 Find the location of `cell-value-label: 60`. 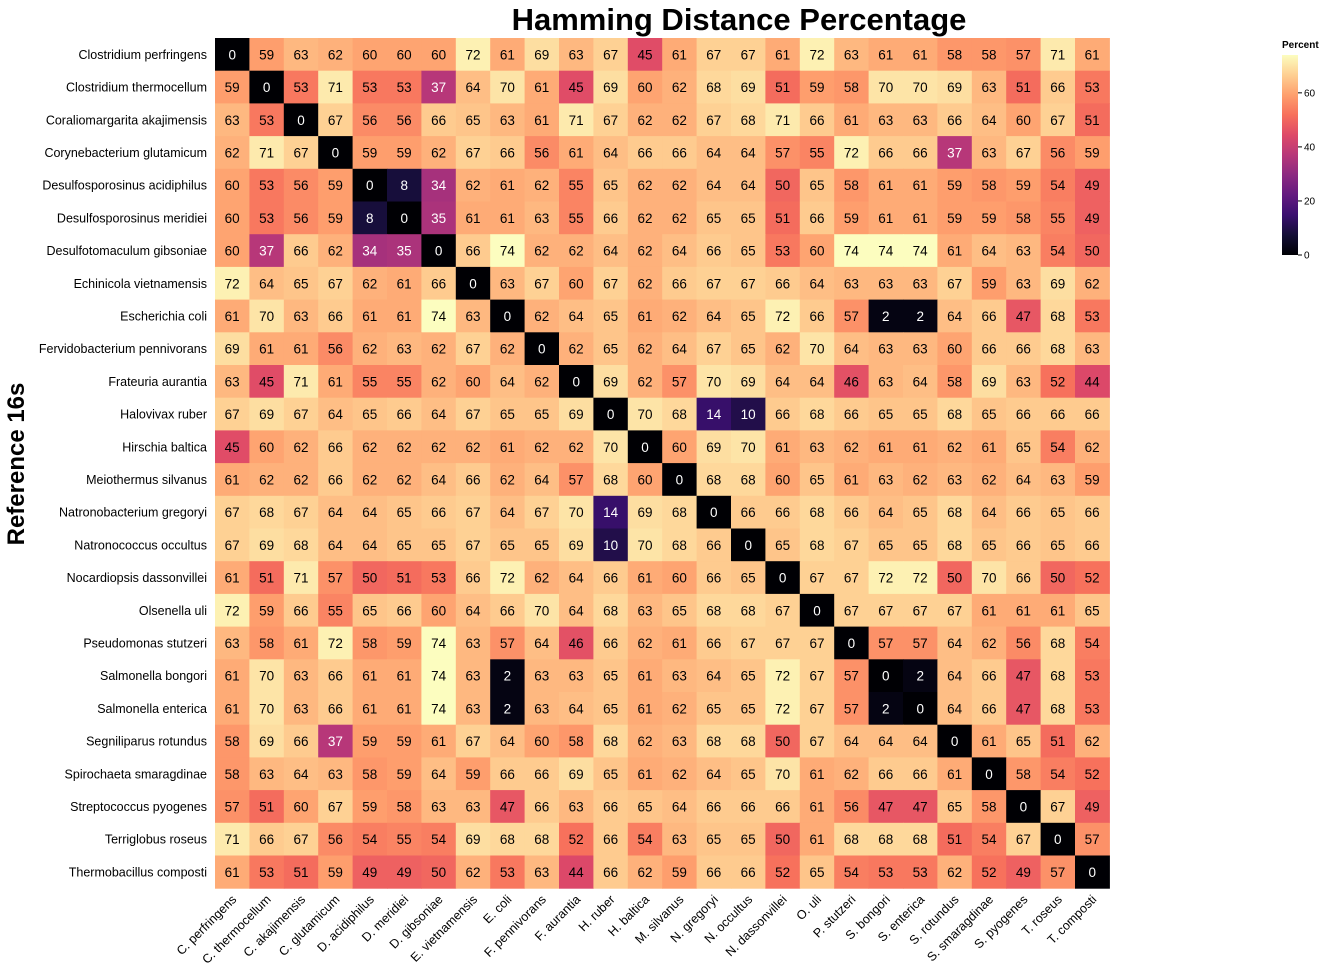

cell-value-label: 60 is located at coordinates (782, 479).